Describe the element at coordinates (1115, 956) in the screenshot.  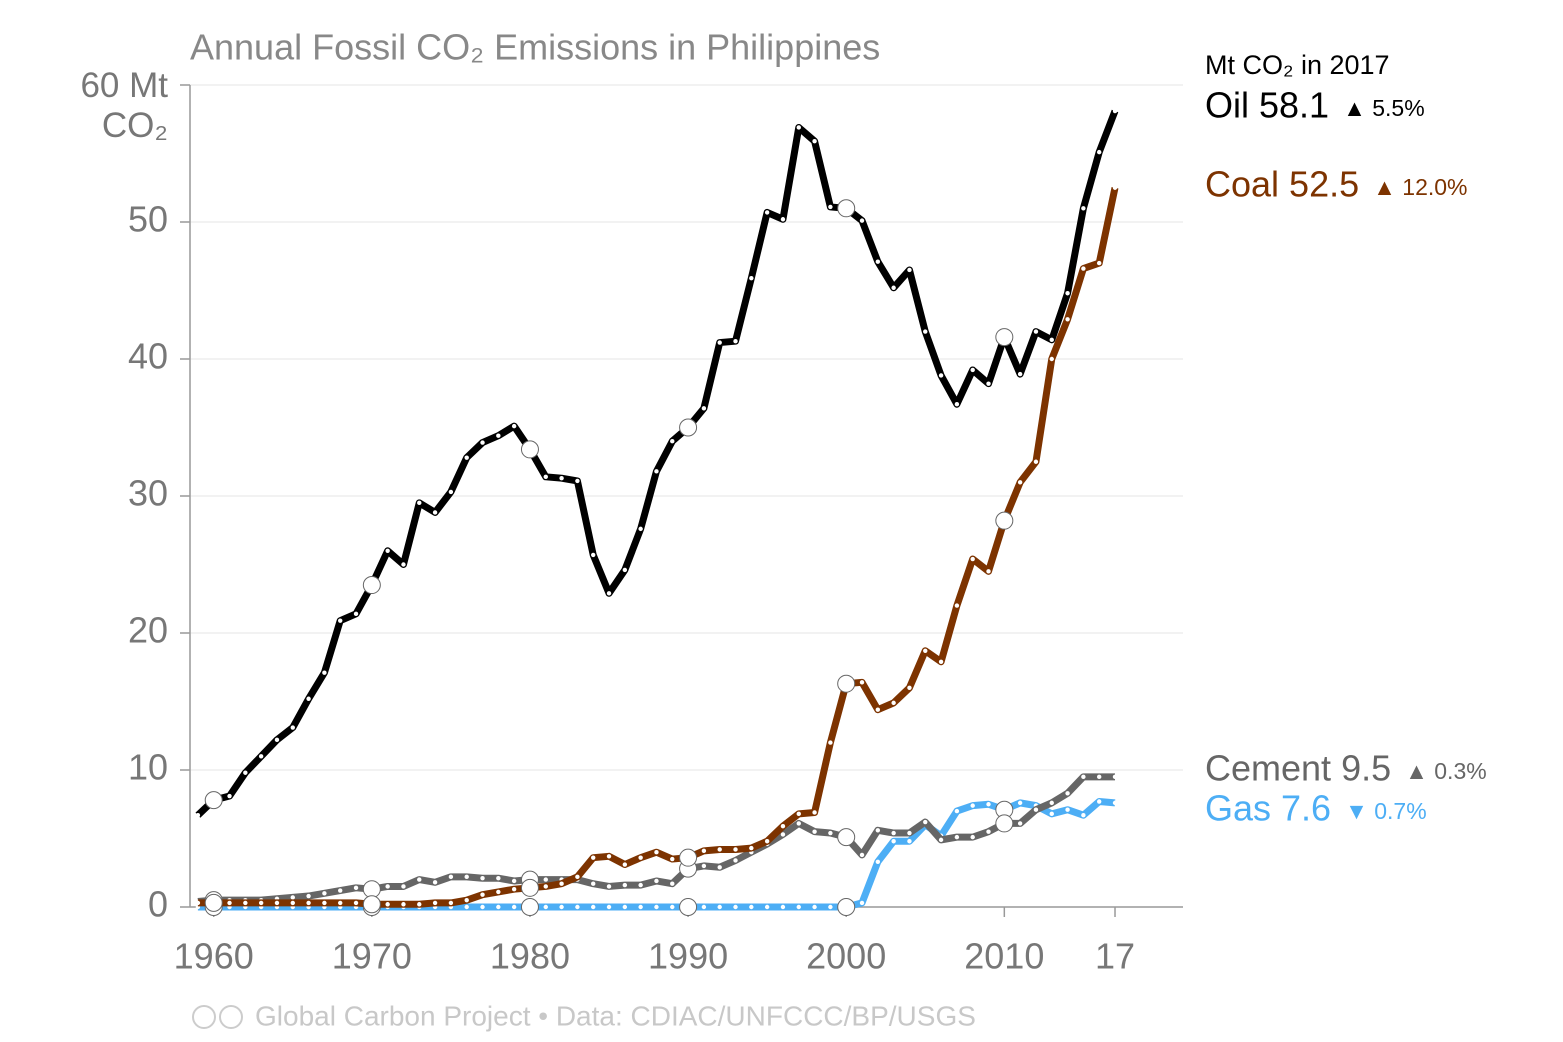
I see `x-tick-label: 17` at that location.